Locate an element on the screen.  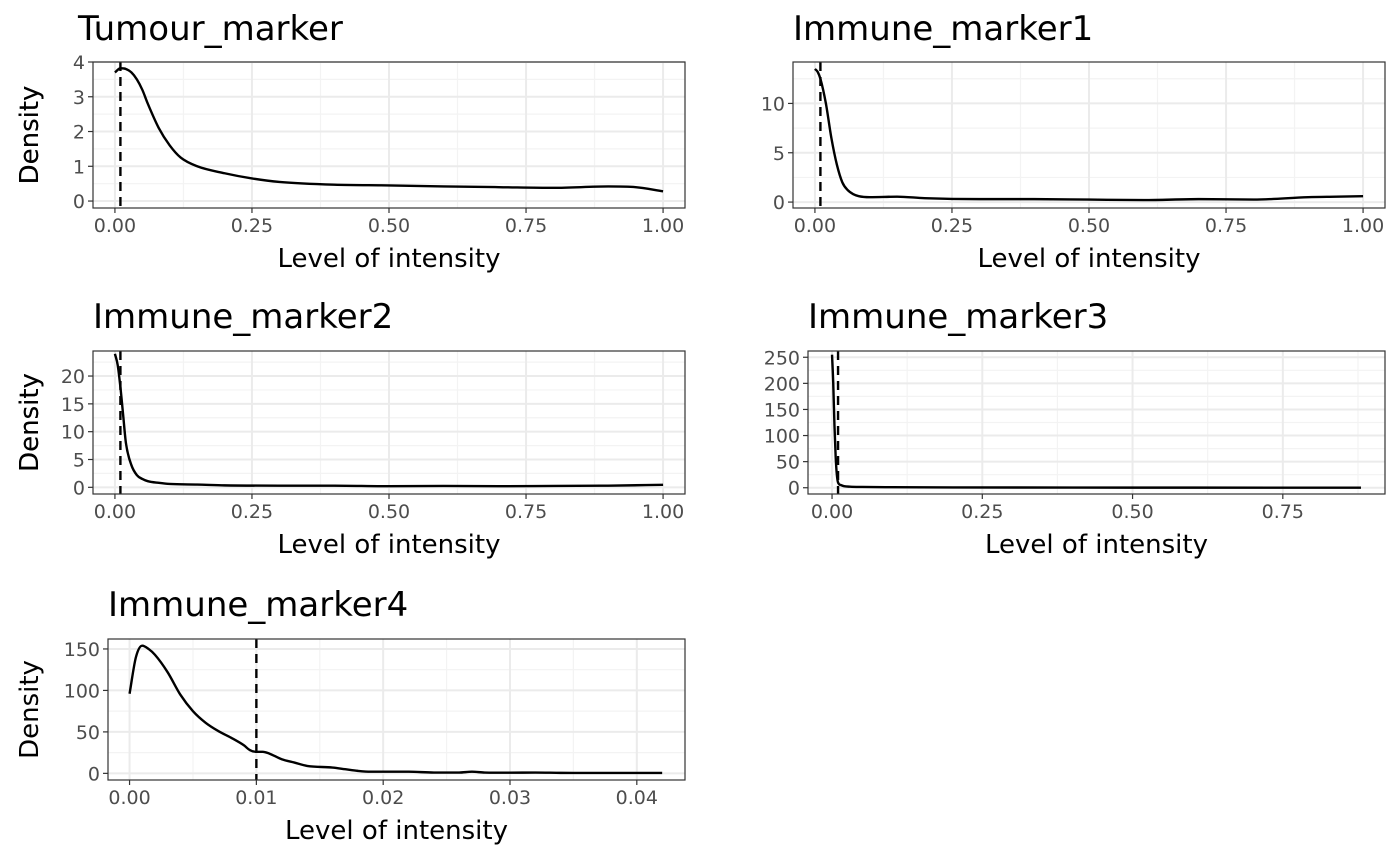
y-tick-label: 20 is located at coordinates (73, 377).